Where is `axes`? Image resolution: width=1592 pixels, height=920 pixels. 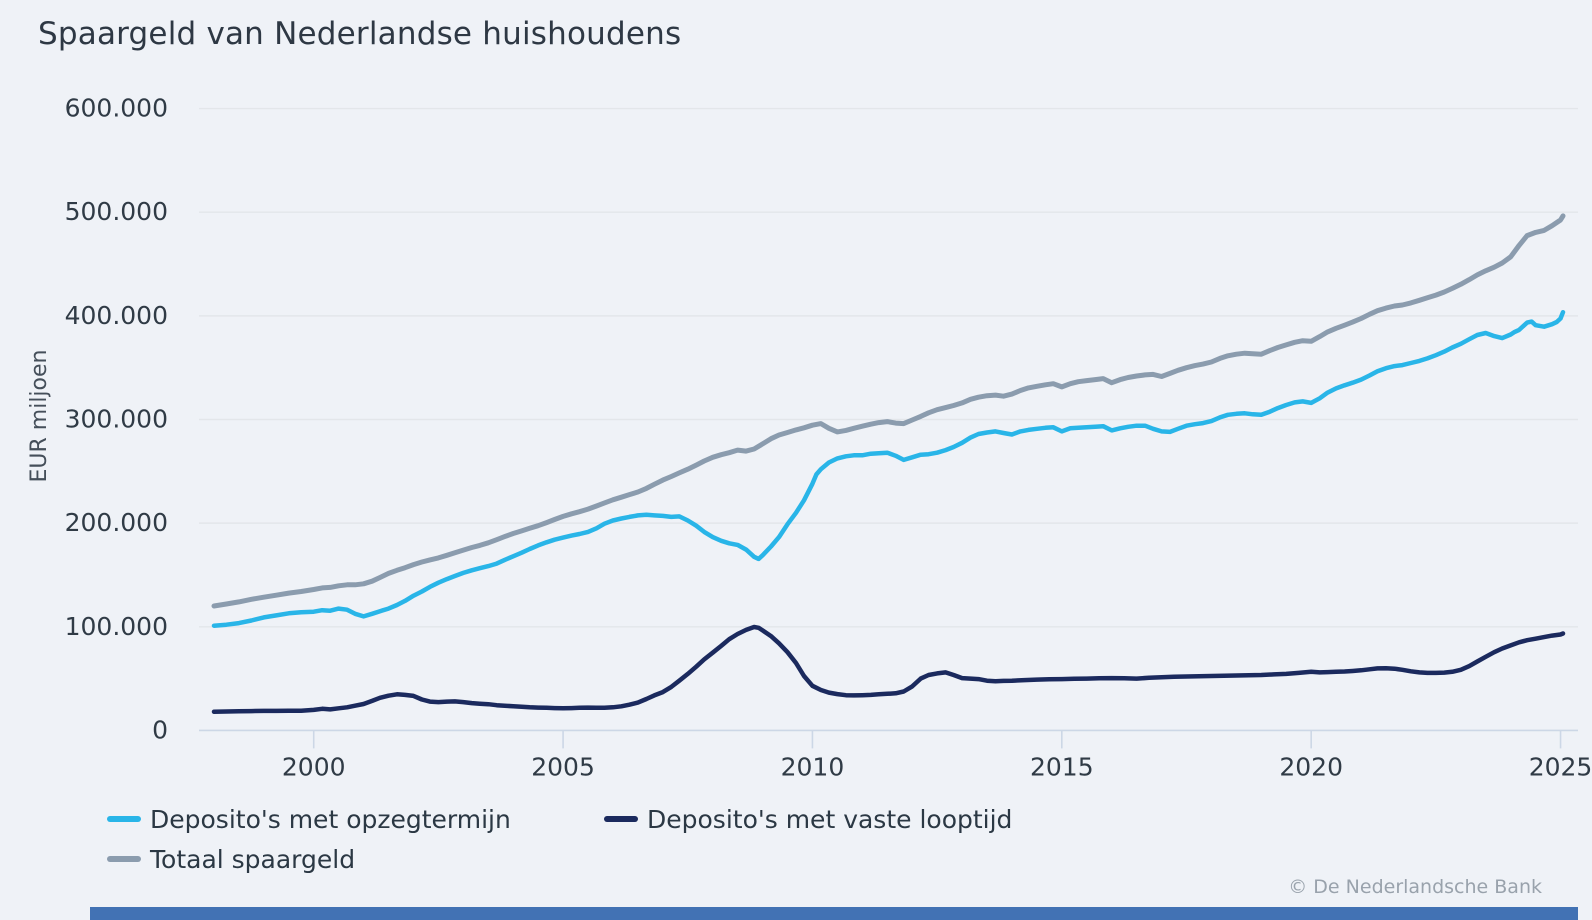
axes is located at coordinates (888, 739).